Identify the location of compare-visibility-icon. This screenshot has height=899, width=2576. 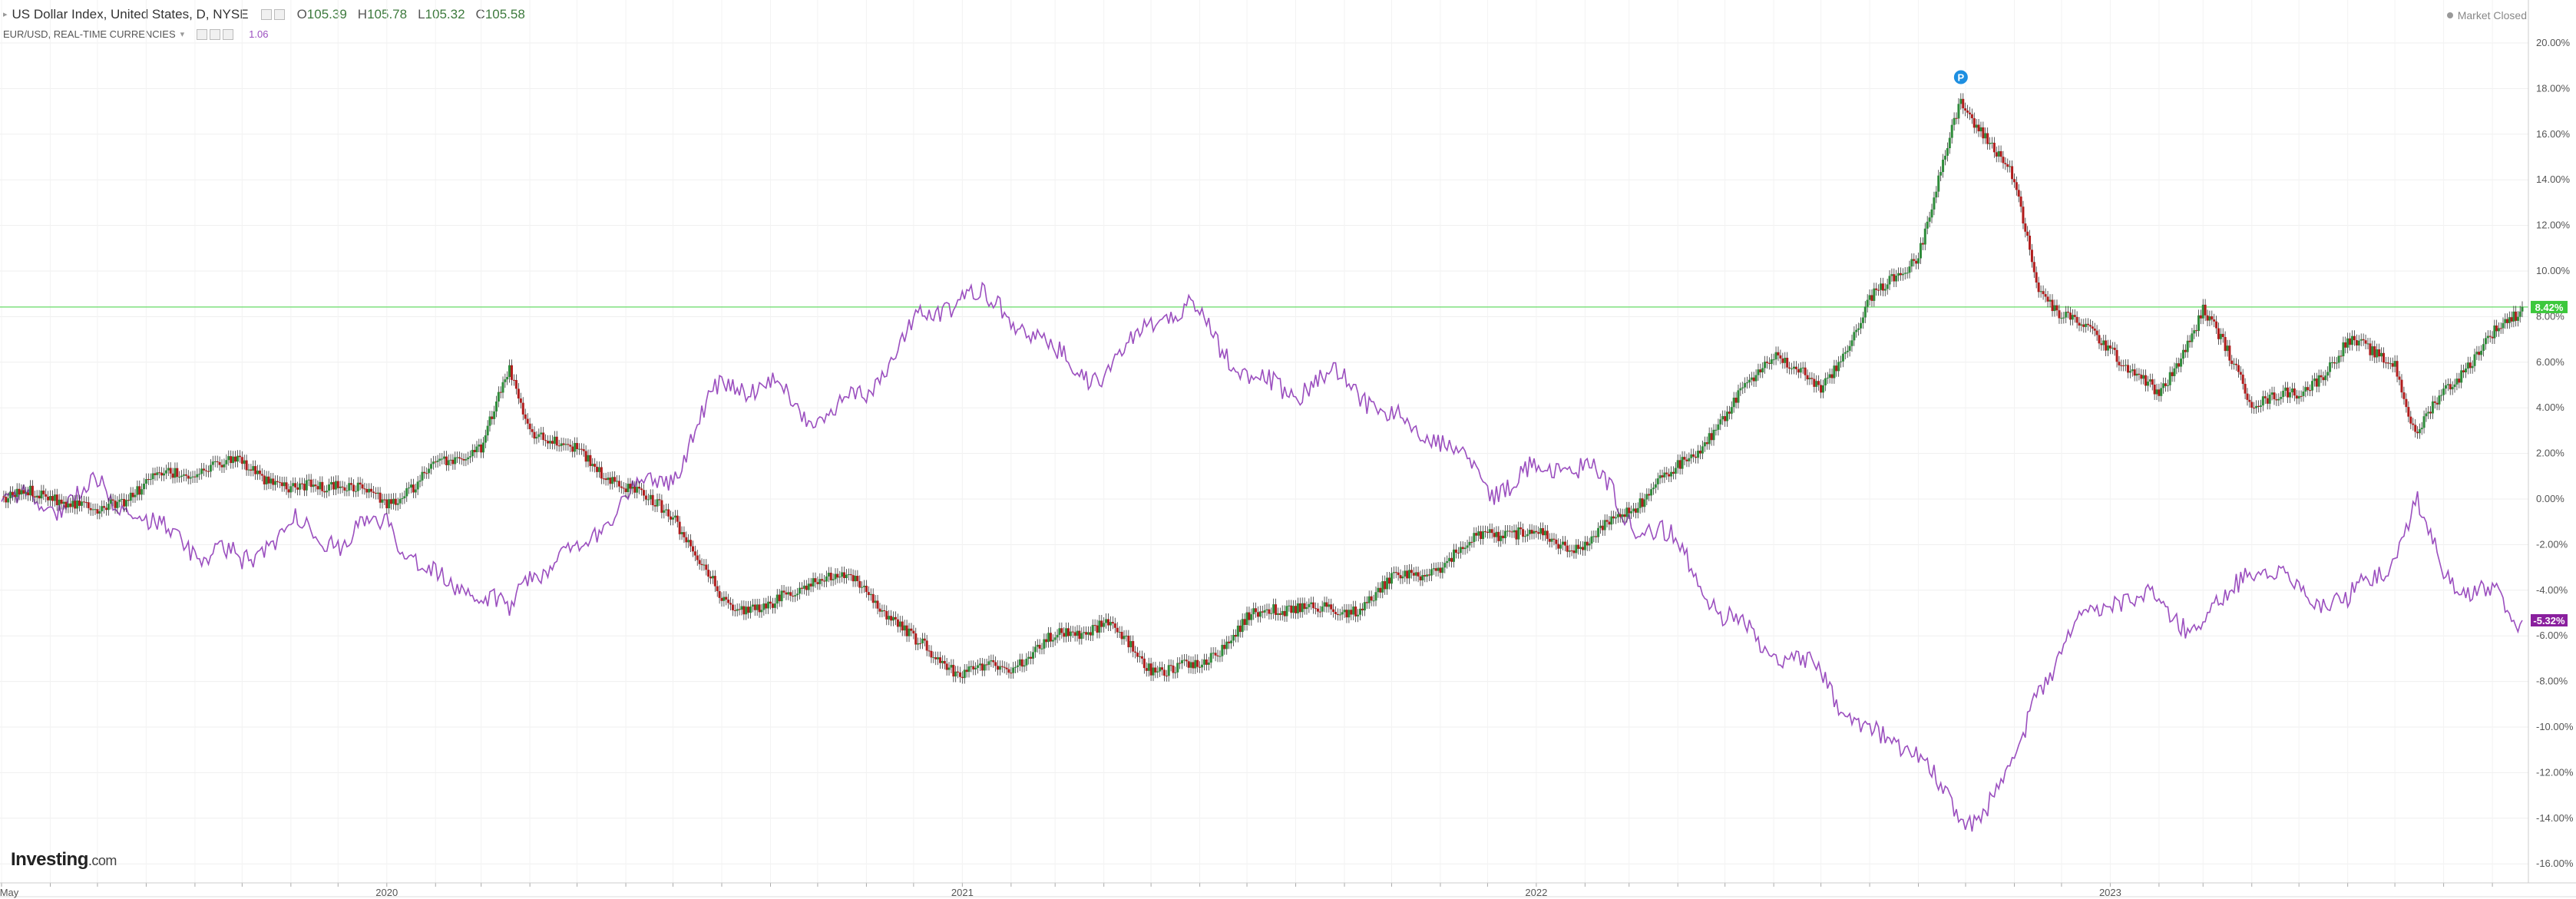
(202, 34).